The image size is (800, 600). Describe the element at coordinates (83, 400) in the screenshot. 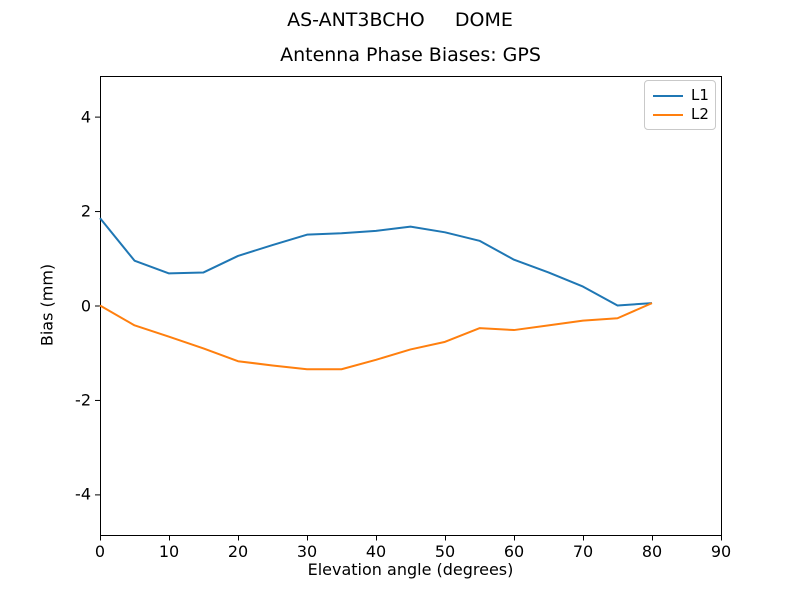

I see `y-tick-label: -2` at that location.